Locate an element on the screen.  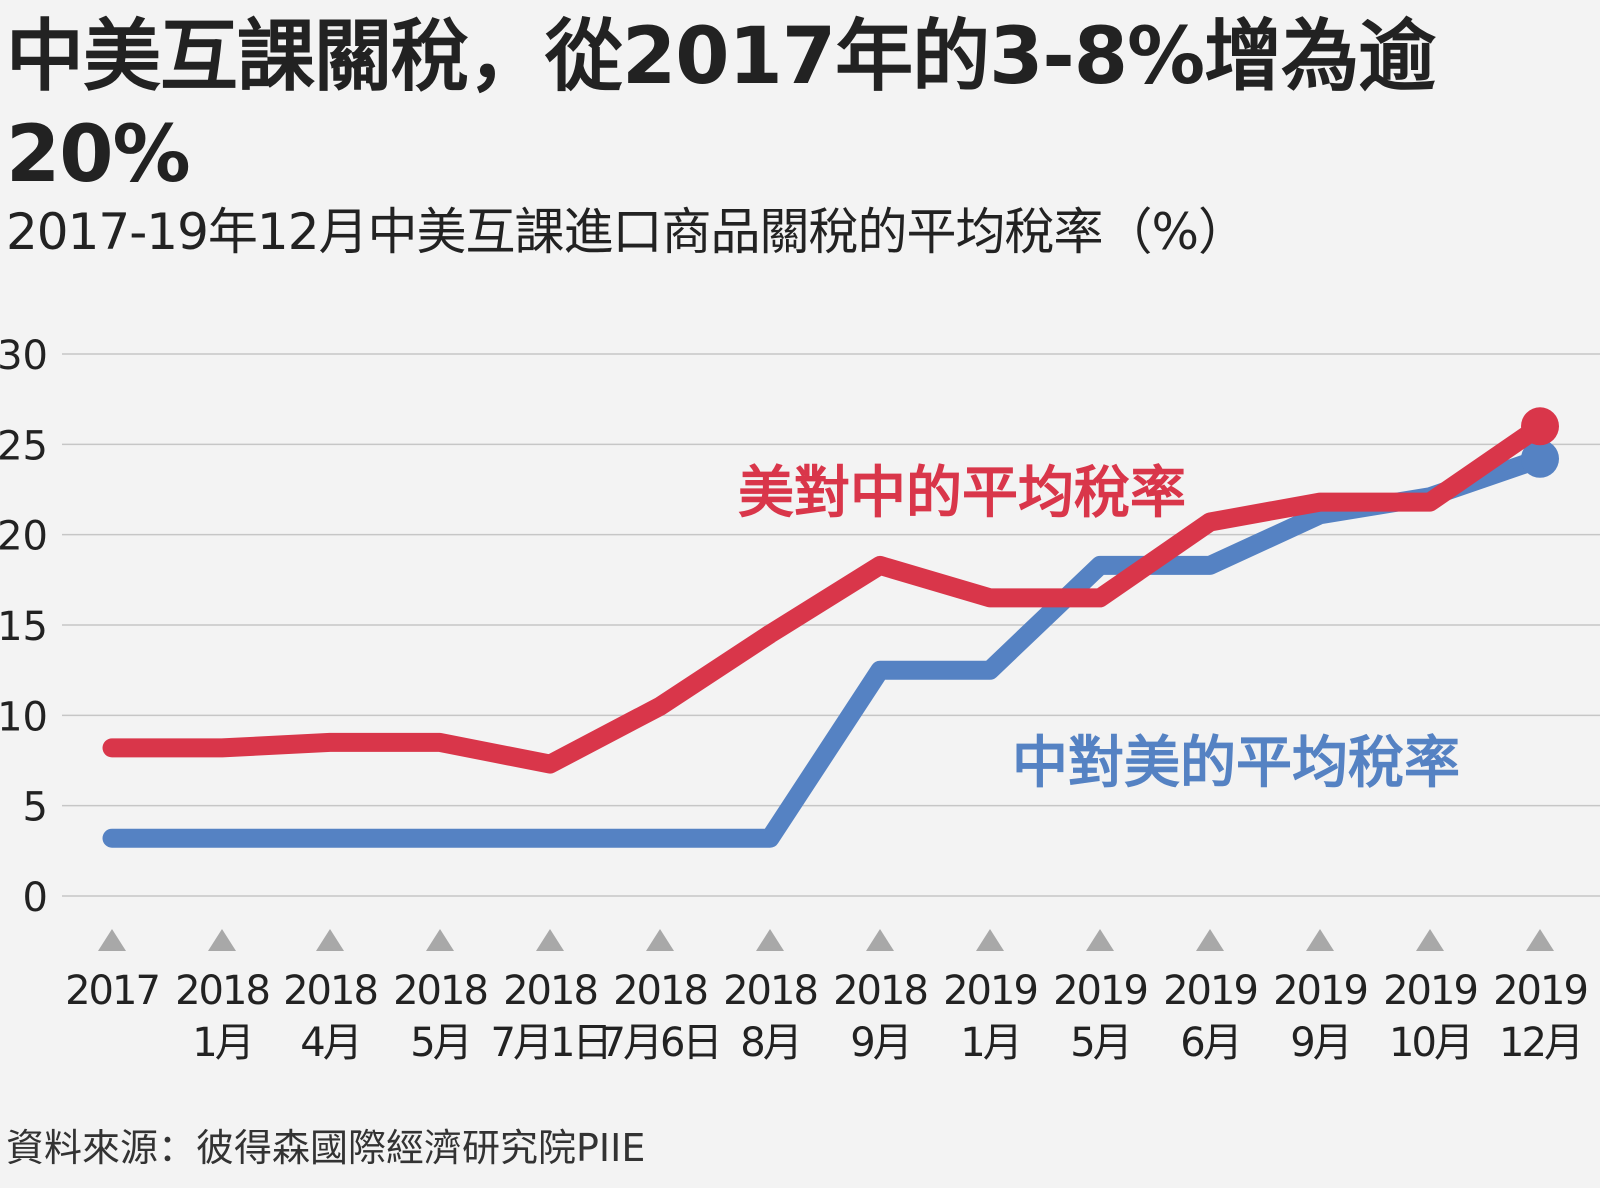
x-tick-label-month: 7月6日 is located at coordinates (660, 1043).